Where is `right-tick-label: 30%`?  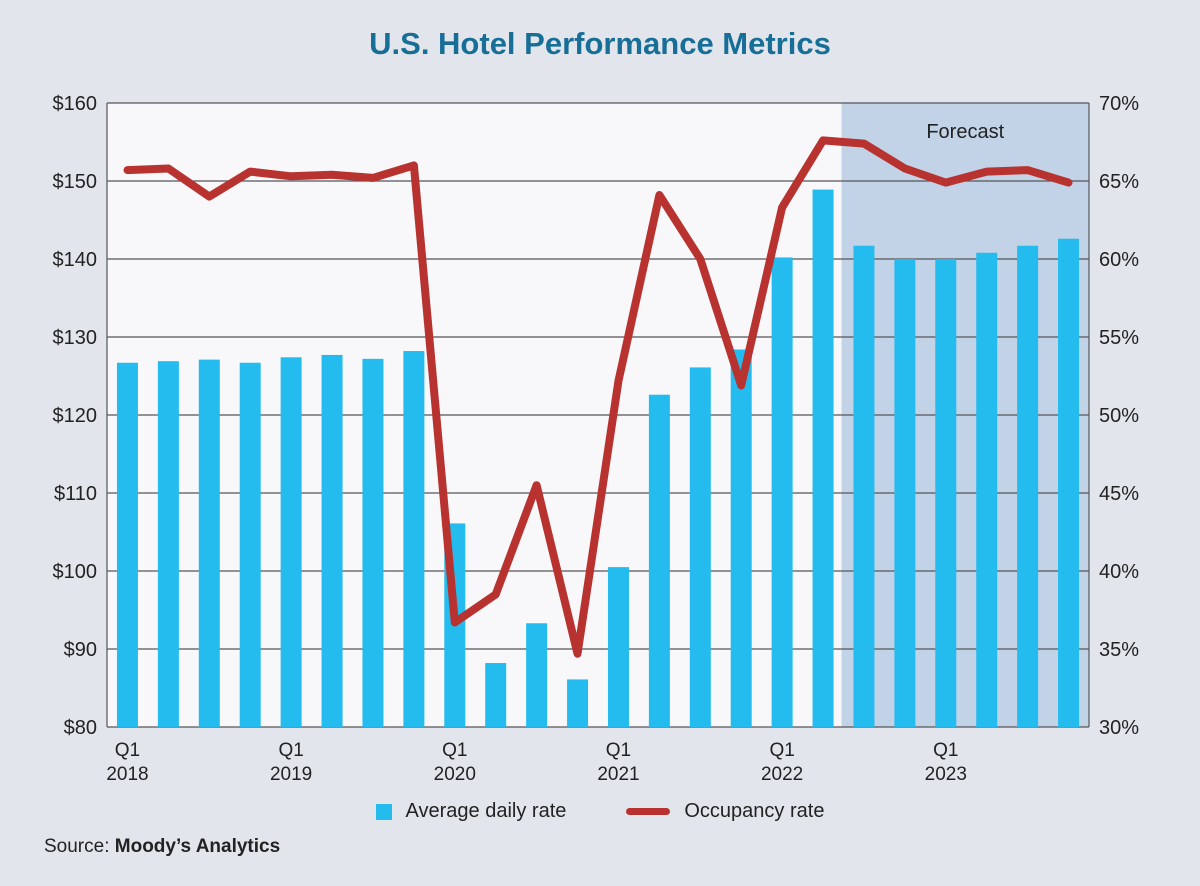
right-tick-label: 30% is located at coordinates (1119, 728).